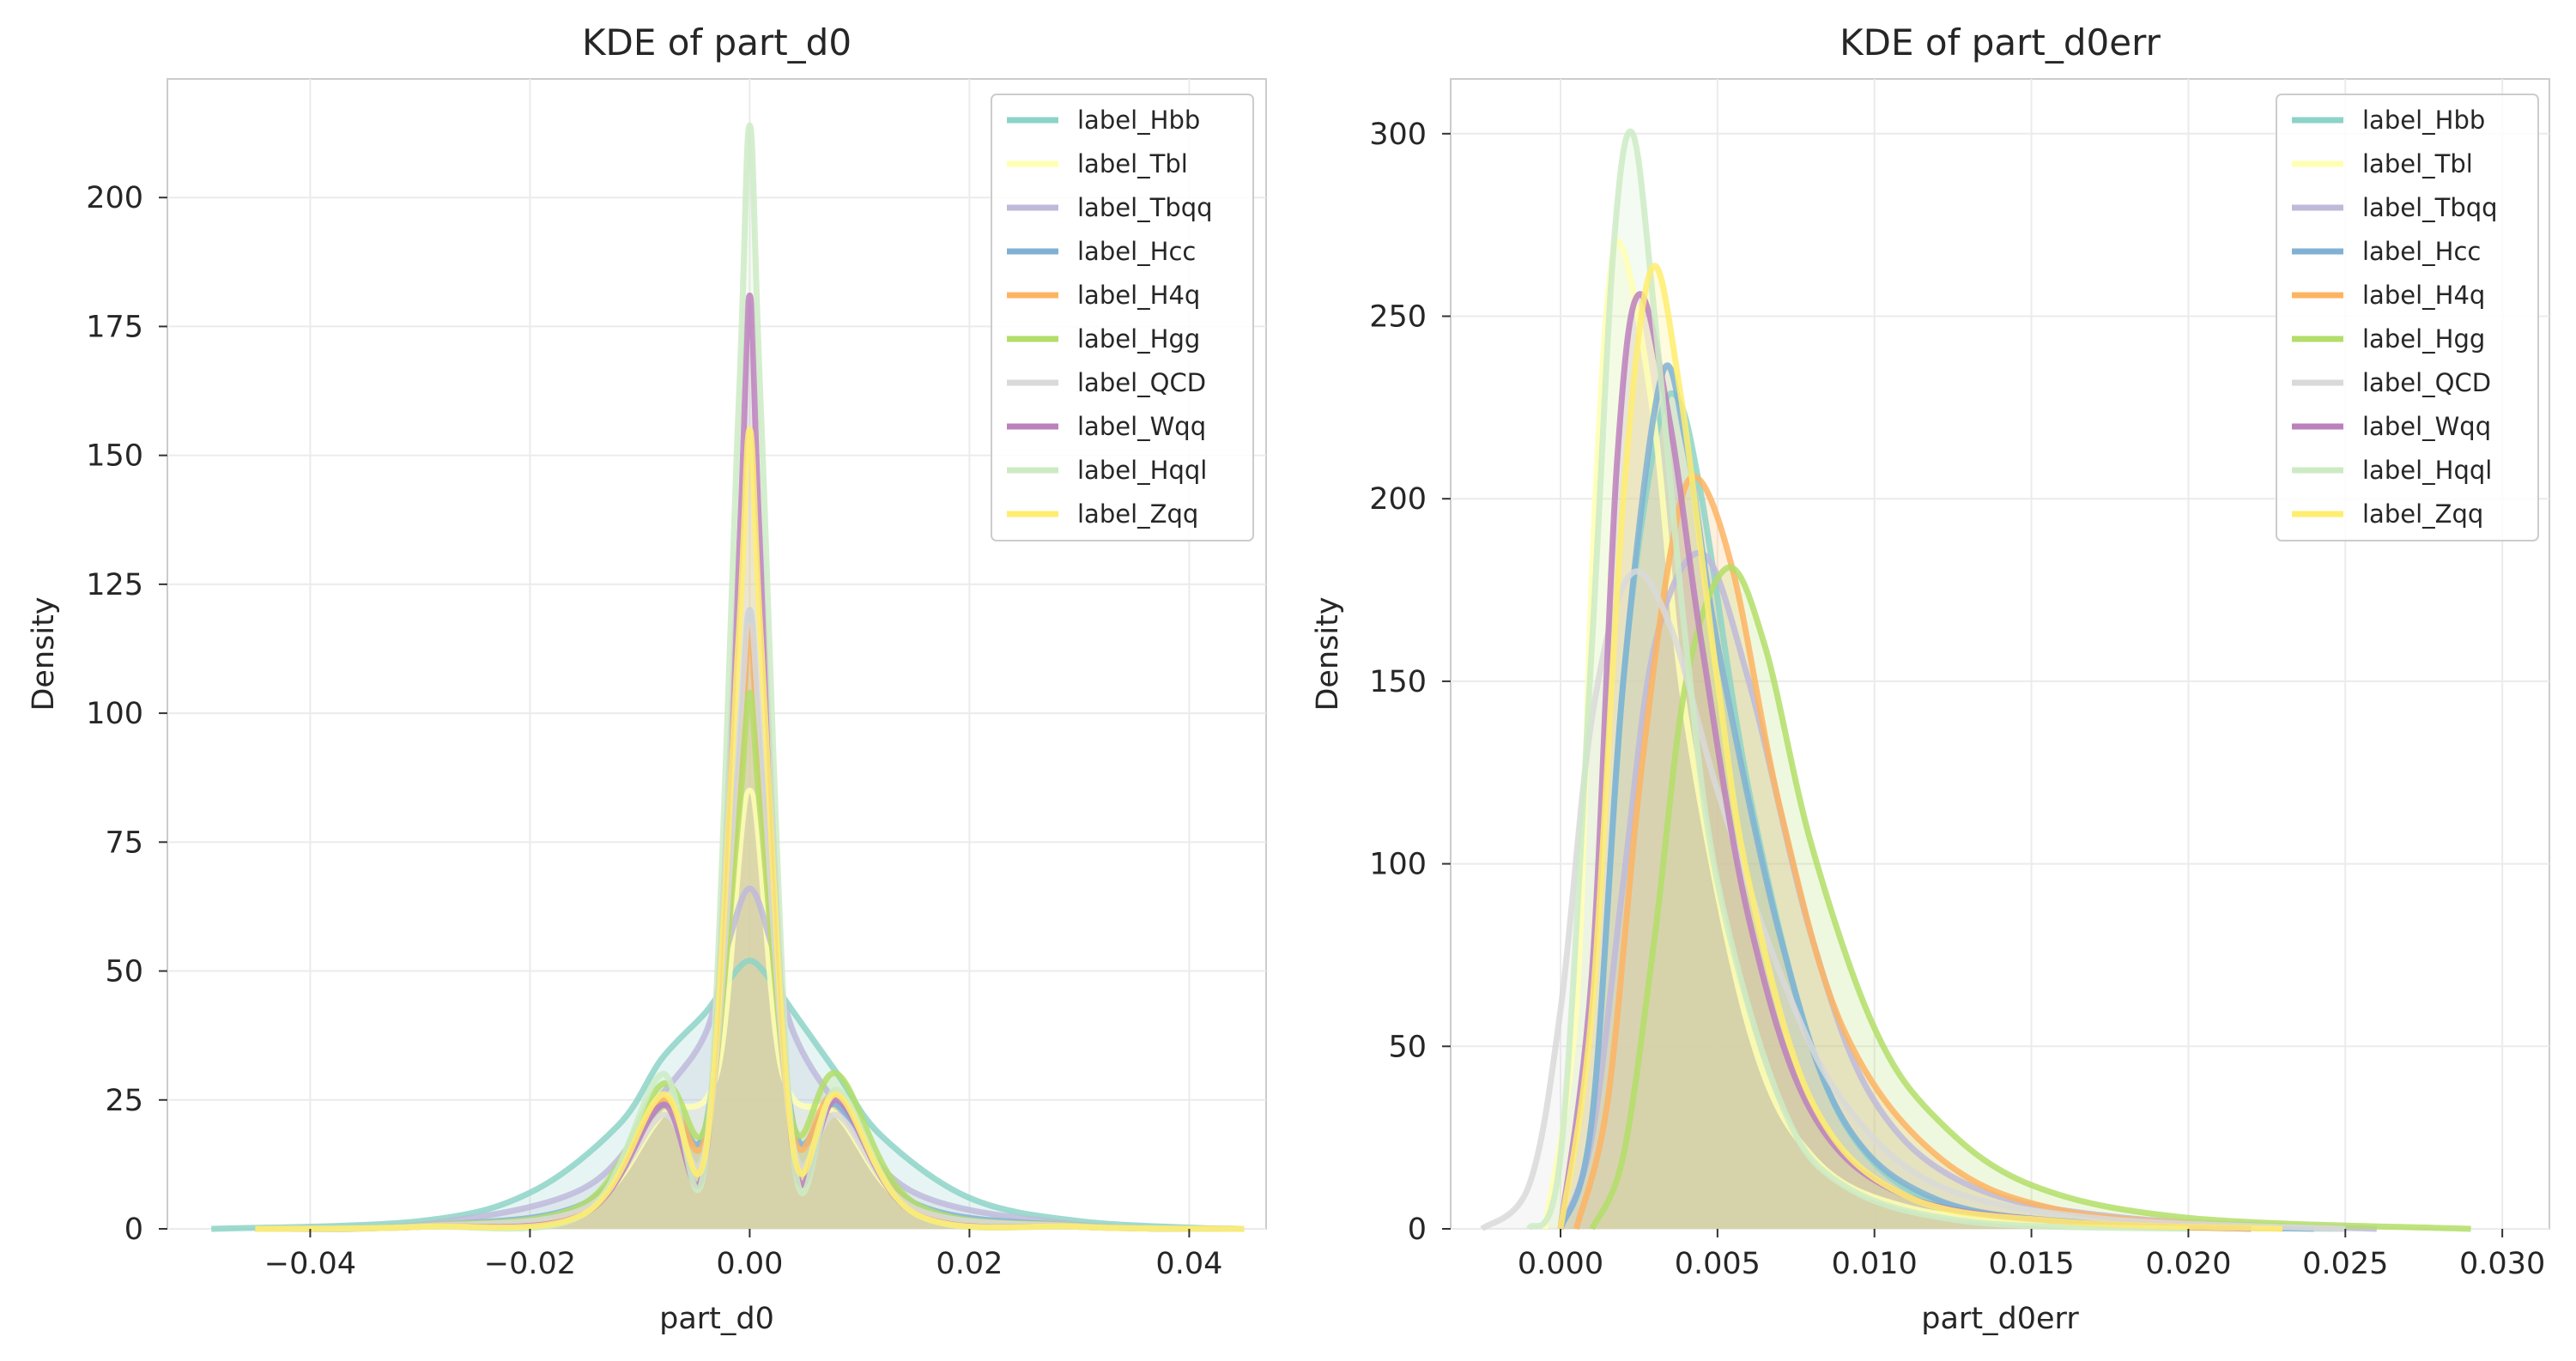 Image resolution: width=2576 pixels, height=1361 pixels. What do you see at coordinates (1718, 1264) in the screenshot?
I see `x-tick-label: 0.005` at bounding box center [1718, 1264].